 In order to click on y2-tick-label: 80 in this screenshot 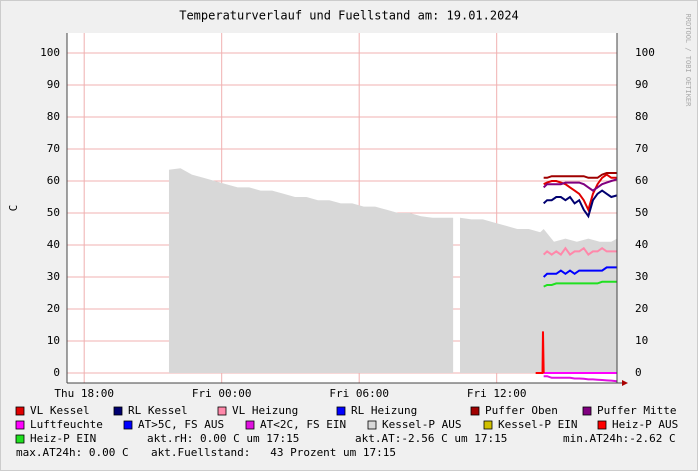, I will do `click(641, 116)`.